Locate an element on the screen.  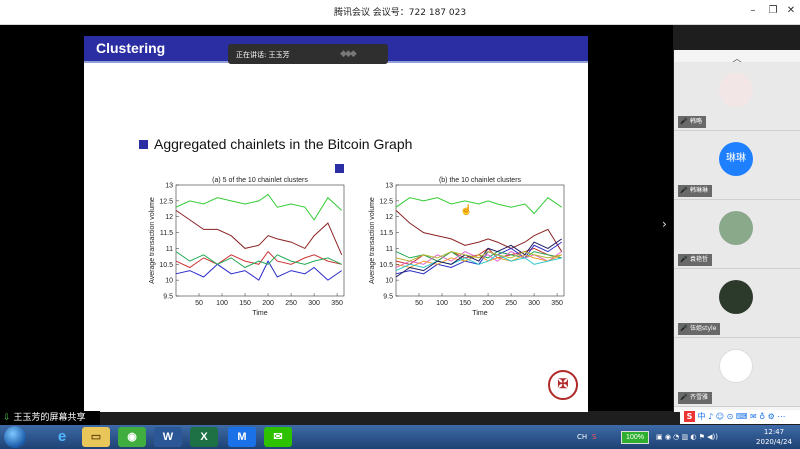
slide-title: Clustering is located at coordinates (131, 48).